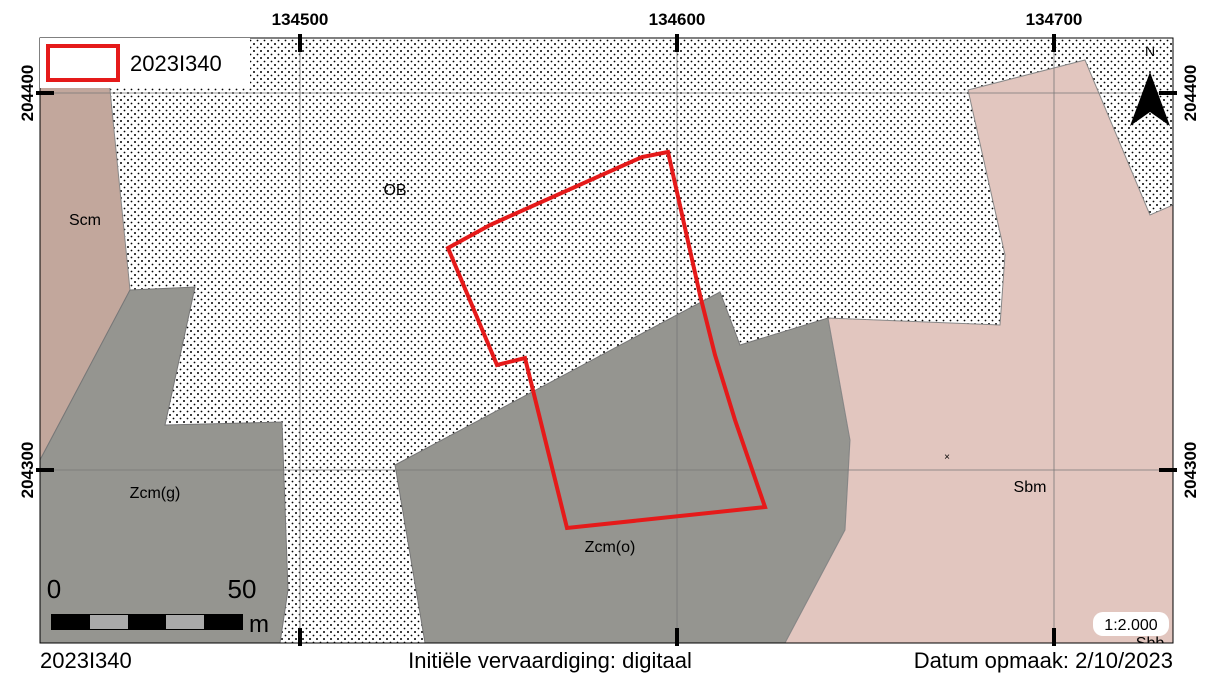 Image resolution: width=1208 pixels, height=675 pixels. What do you see at coordinates (155, 493) in the screenshot?
I see `zone-label: Zcm(g)` at bounding box center [155, 493].